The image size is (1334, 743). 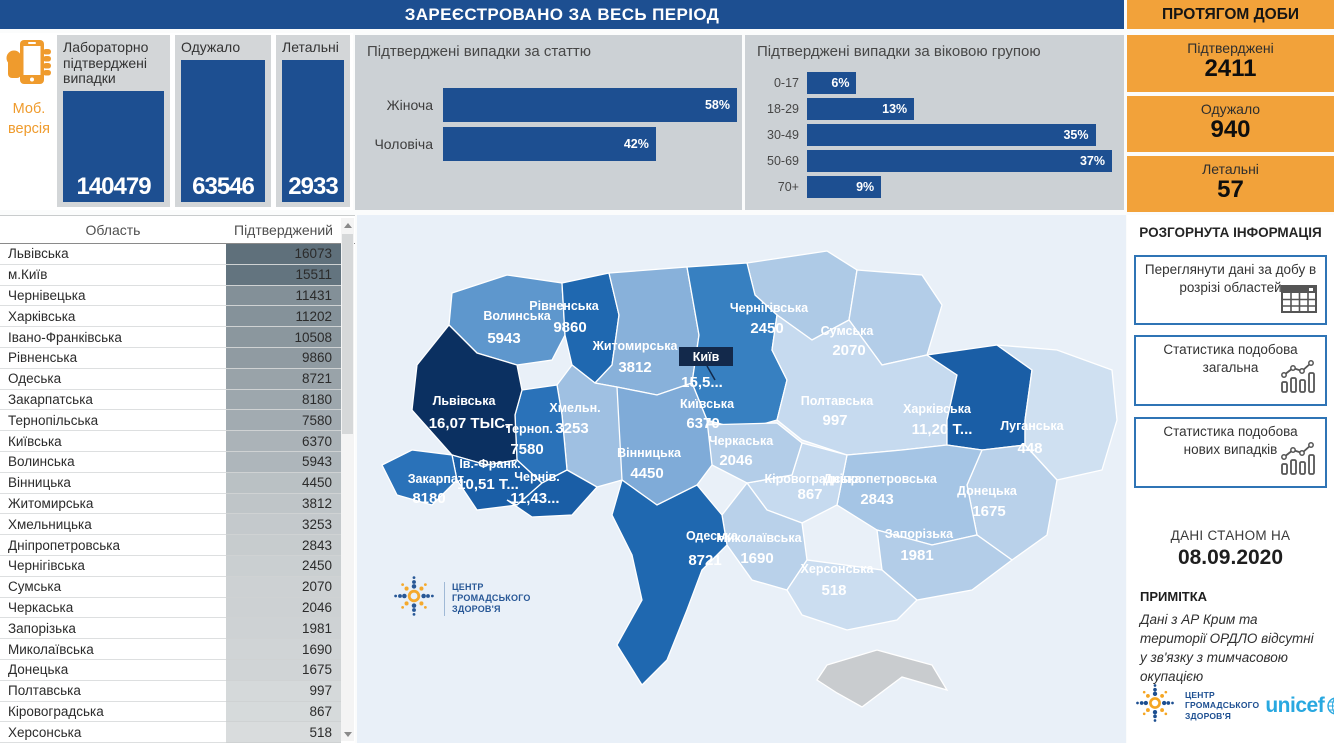 What do you see at coordinates (1230, 232) in the screenshot?
I see `info-section-title: РОЗГОРНУТА ІНФОРМАЦІЯ` at bounding box center [1230, 232].